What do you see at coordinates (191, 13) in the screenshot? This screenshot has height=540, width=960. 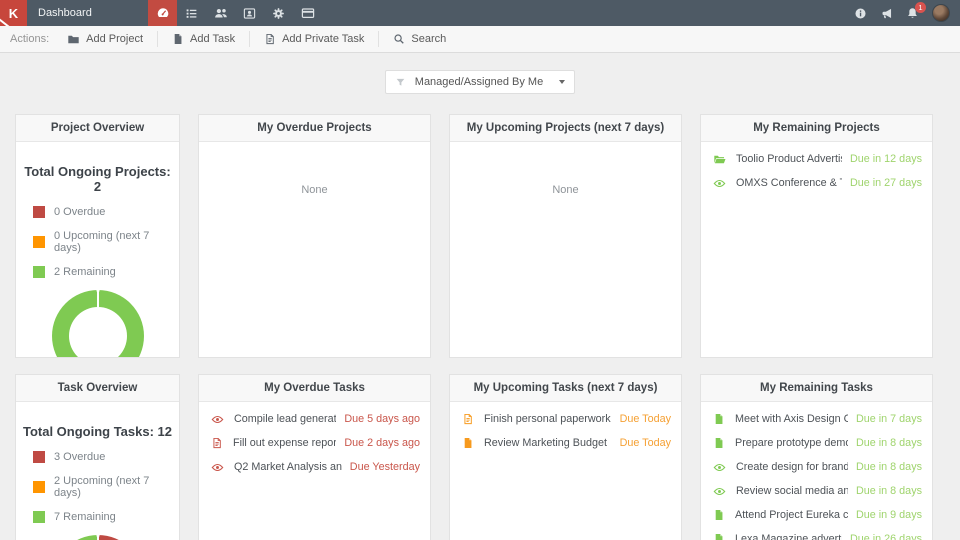 I see `nav-projects-list` at bounding box center [191, 13].